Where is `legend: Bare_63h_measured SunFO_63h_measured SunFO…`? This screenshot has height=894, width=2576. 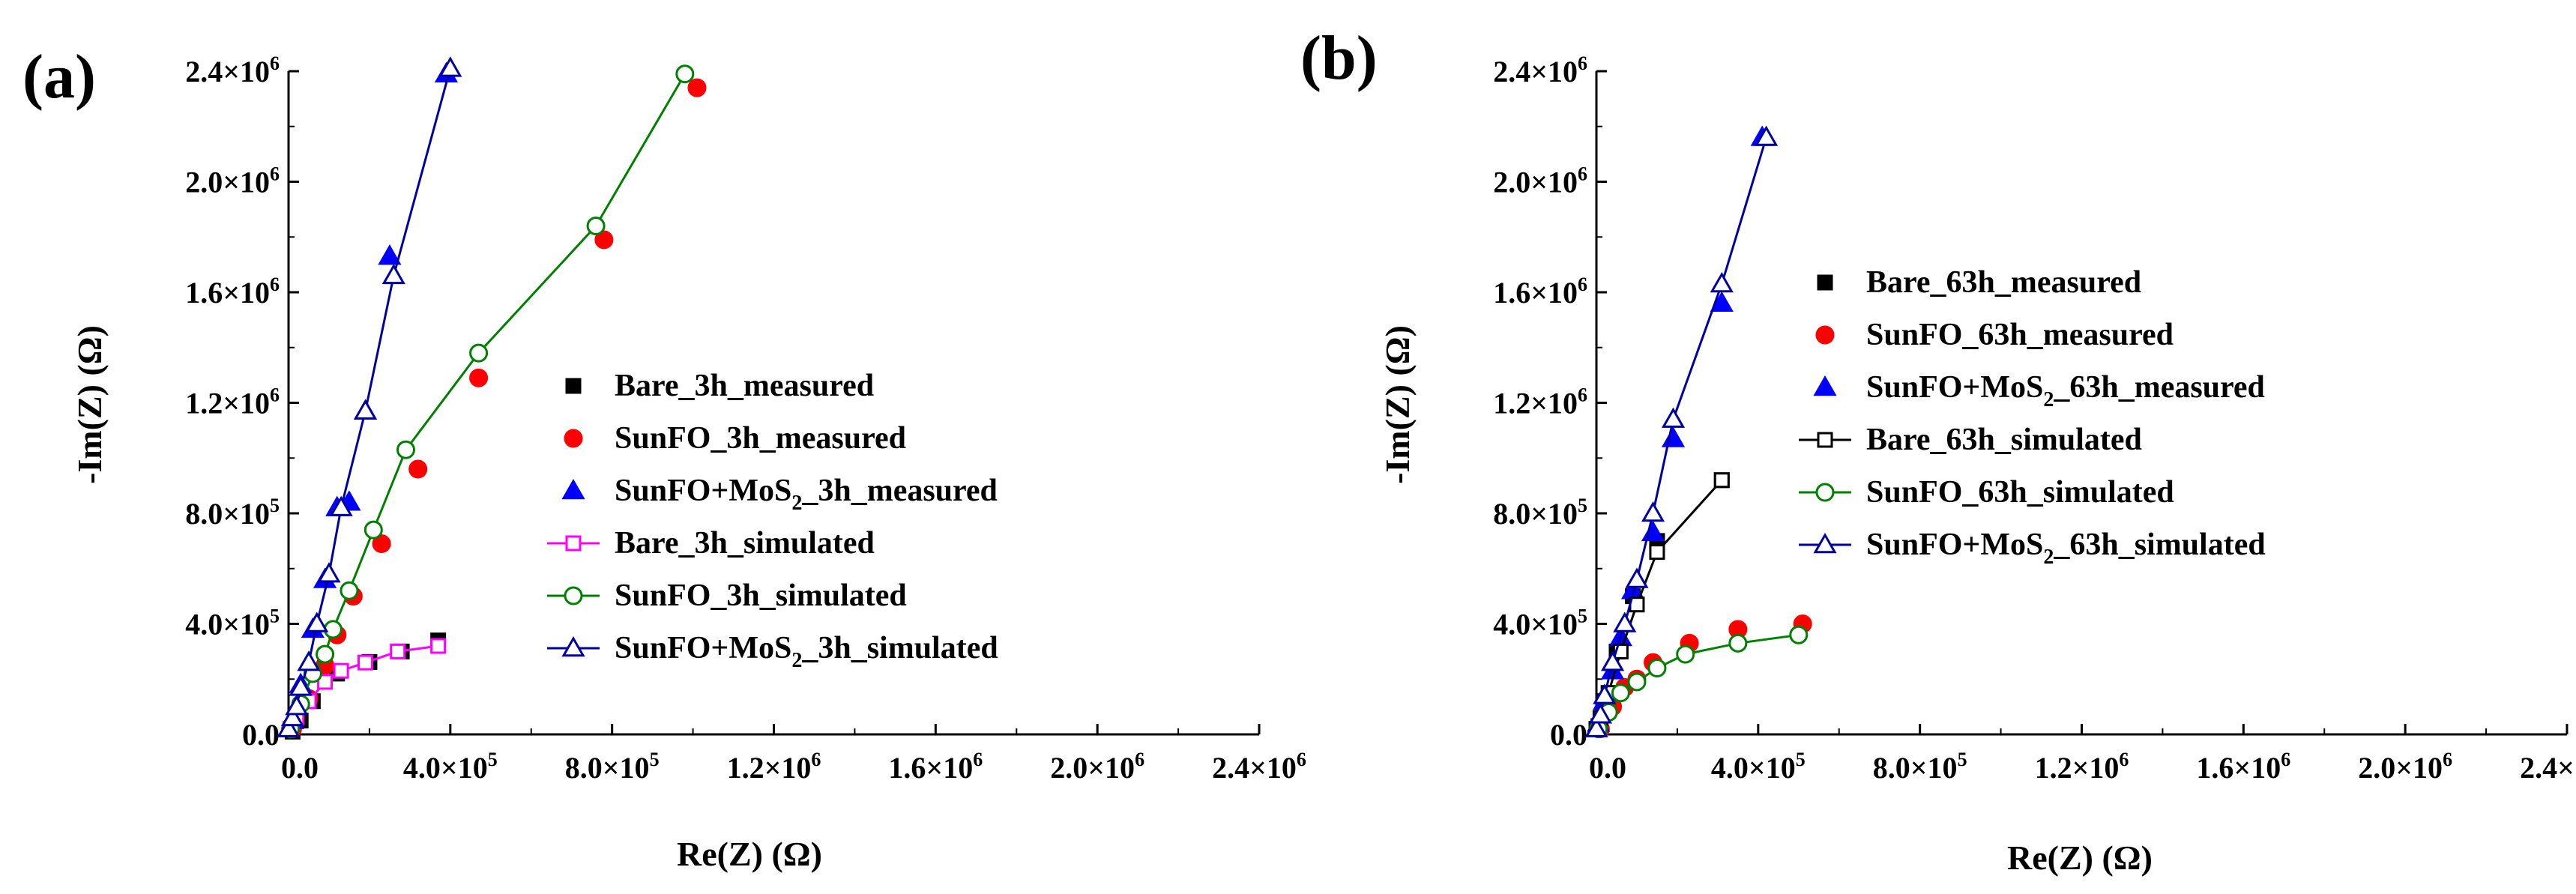
legend: Bare_63h_measured SunFO_63h_measured SunFO… is located at coordinates (2033, 417).